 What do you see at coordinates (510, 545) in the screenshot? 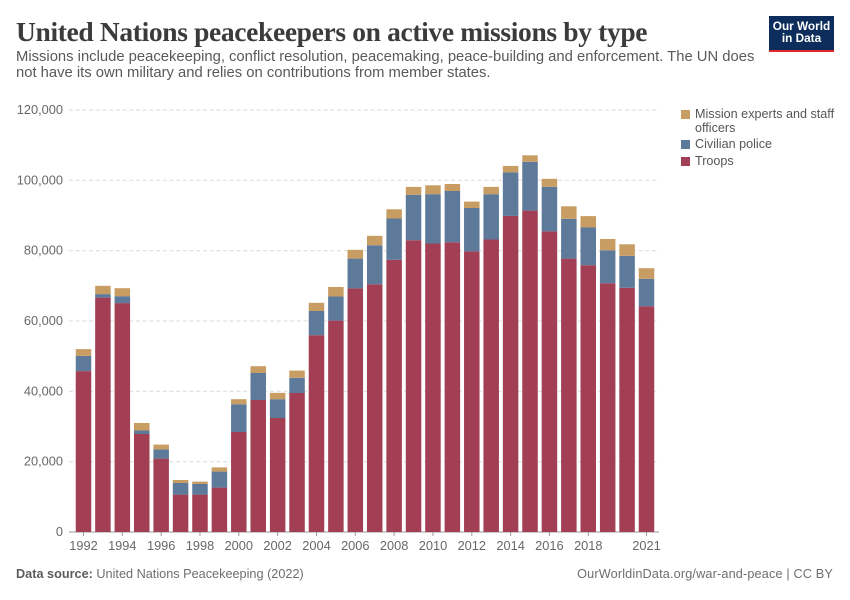
I see `svg-text: 2014` at bounding box center [510, 545].